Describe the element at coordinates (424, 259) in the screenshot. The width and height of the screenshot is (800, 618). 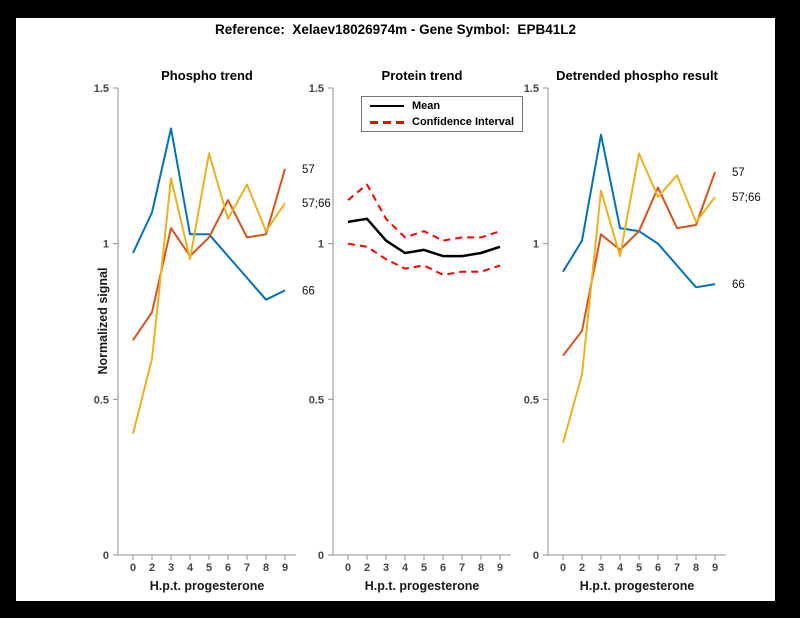
I see `series-line-confidence-interval-lower` at that location.